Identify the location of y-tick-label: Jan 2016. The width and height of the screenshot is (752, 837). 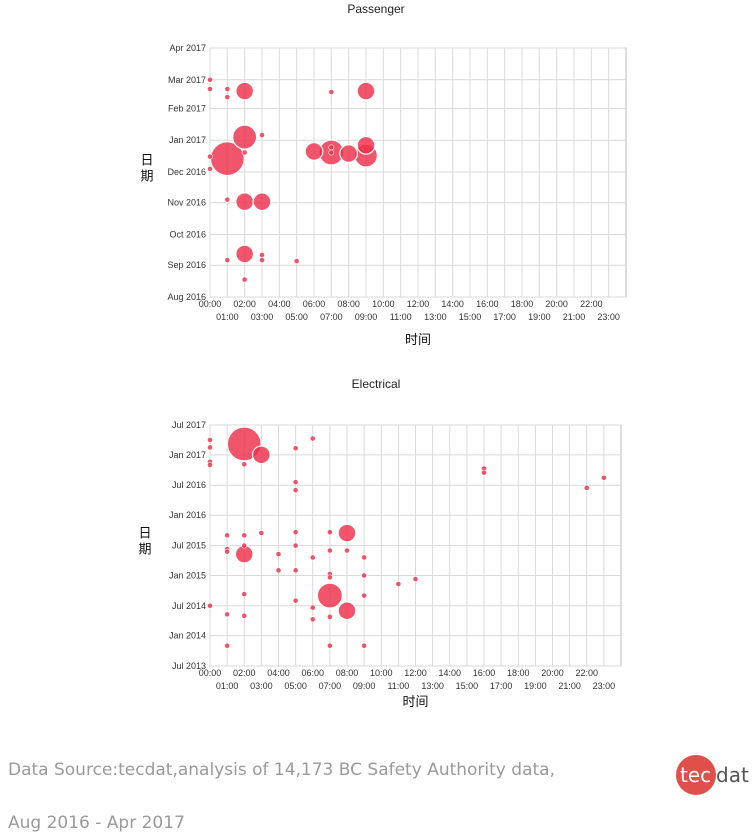
(187, 515).